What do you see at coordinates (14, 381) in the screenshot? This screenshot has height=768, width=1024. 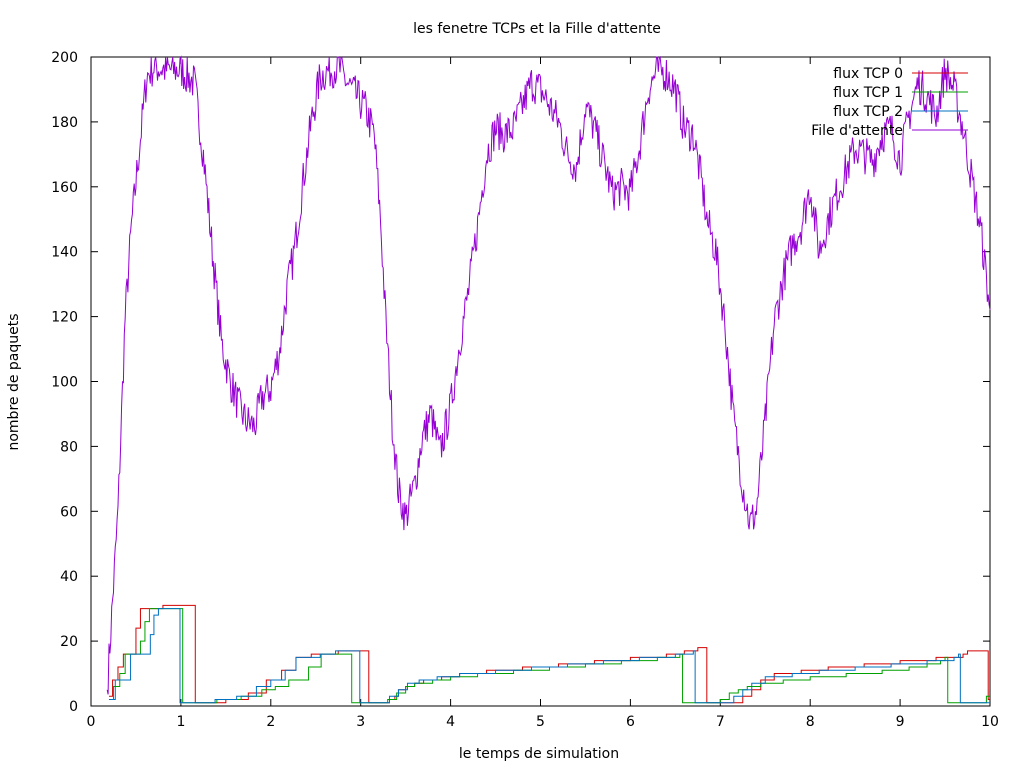 I see `y-axis-label: nombre de paquets` at bounding box center [14, 381].